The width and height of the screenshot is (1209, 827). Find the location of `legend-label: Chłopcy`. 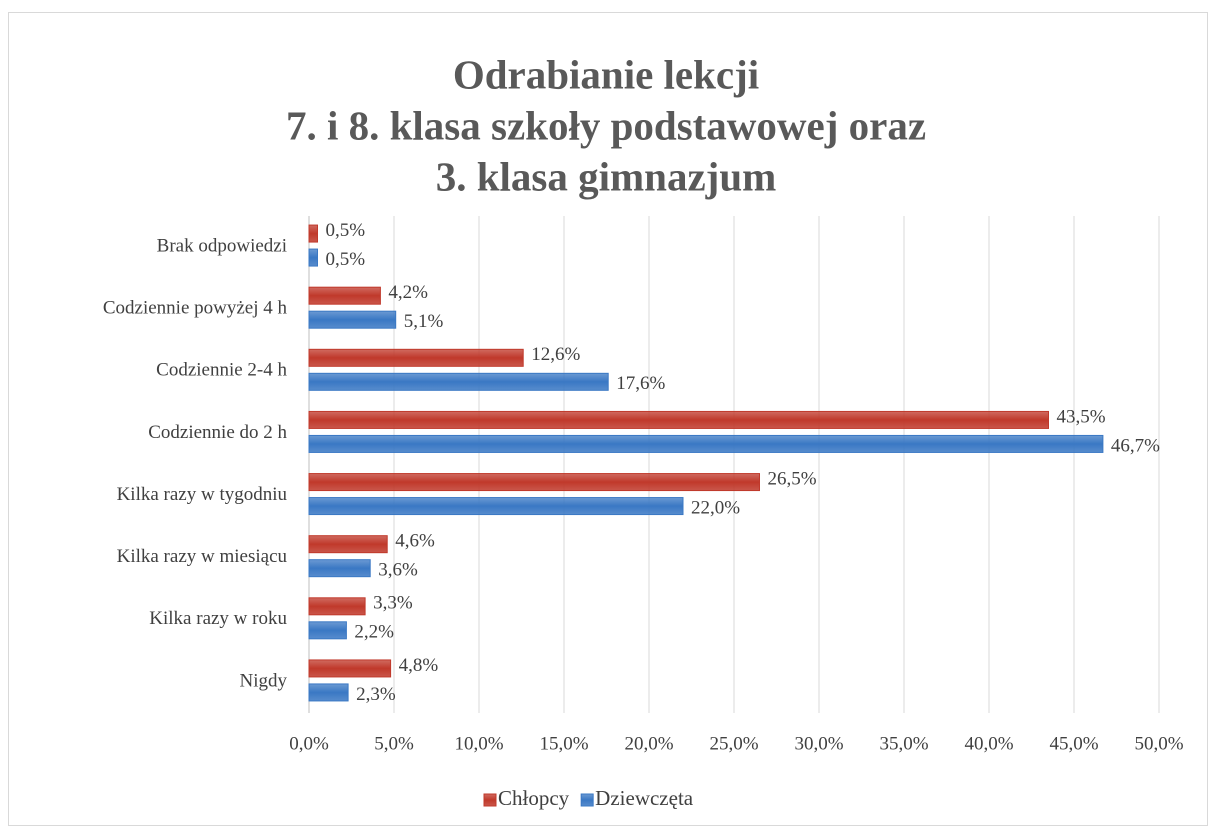

legend-label: Chłopcy is located at coordinates (534, 798).